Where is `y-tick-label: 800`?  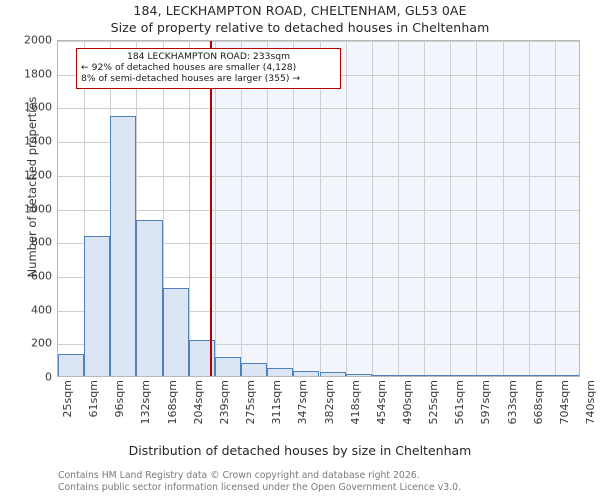
y-tick-label: 800 is located at coordinates (41, 242).